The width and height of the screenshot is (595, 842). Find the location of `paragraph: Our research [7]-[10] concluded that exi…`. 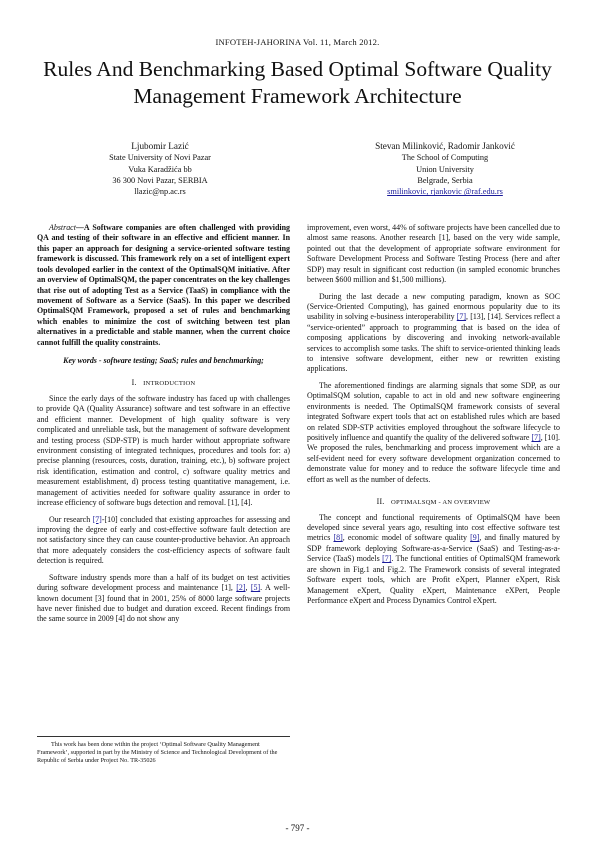

paragraph: Our research [7]-[10] concluded that exi… is located at coordinates (164, 540).